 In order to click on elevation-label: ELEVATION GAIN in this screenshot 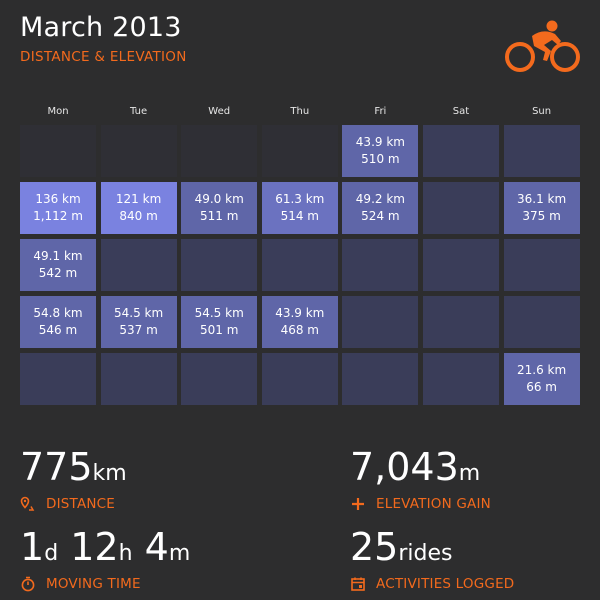, I will do `click(433, 504)`.